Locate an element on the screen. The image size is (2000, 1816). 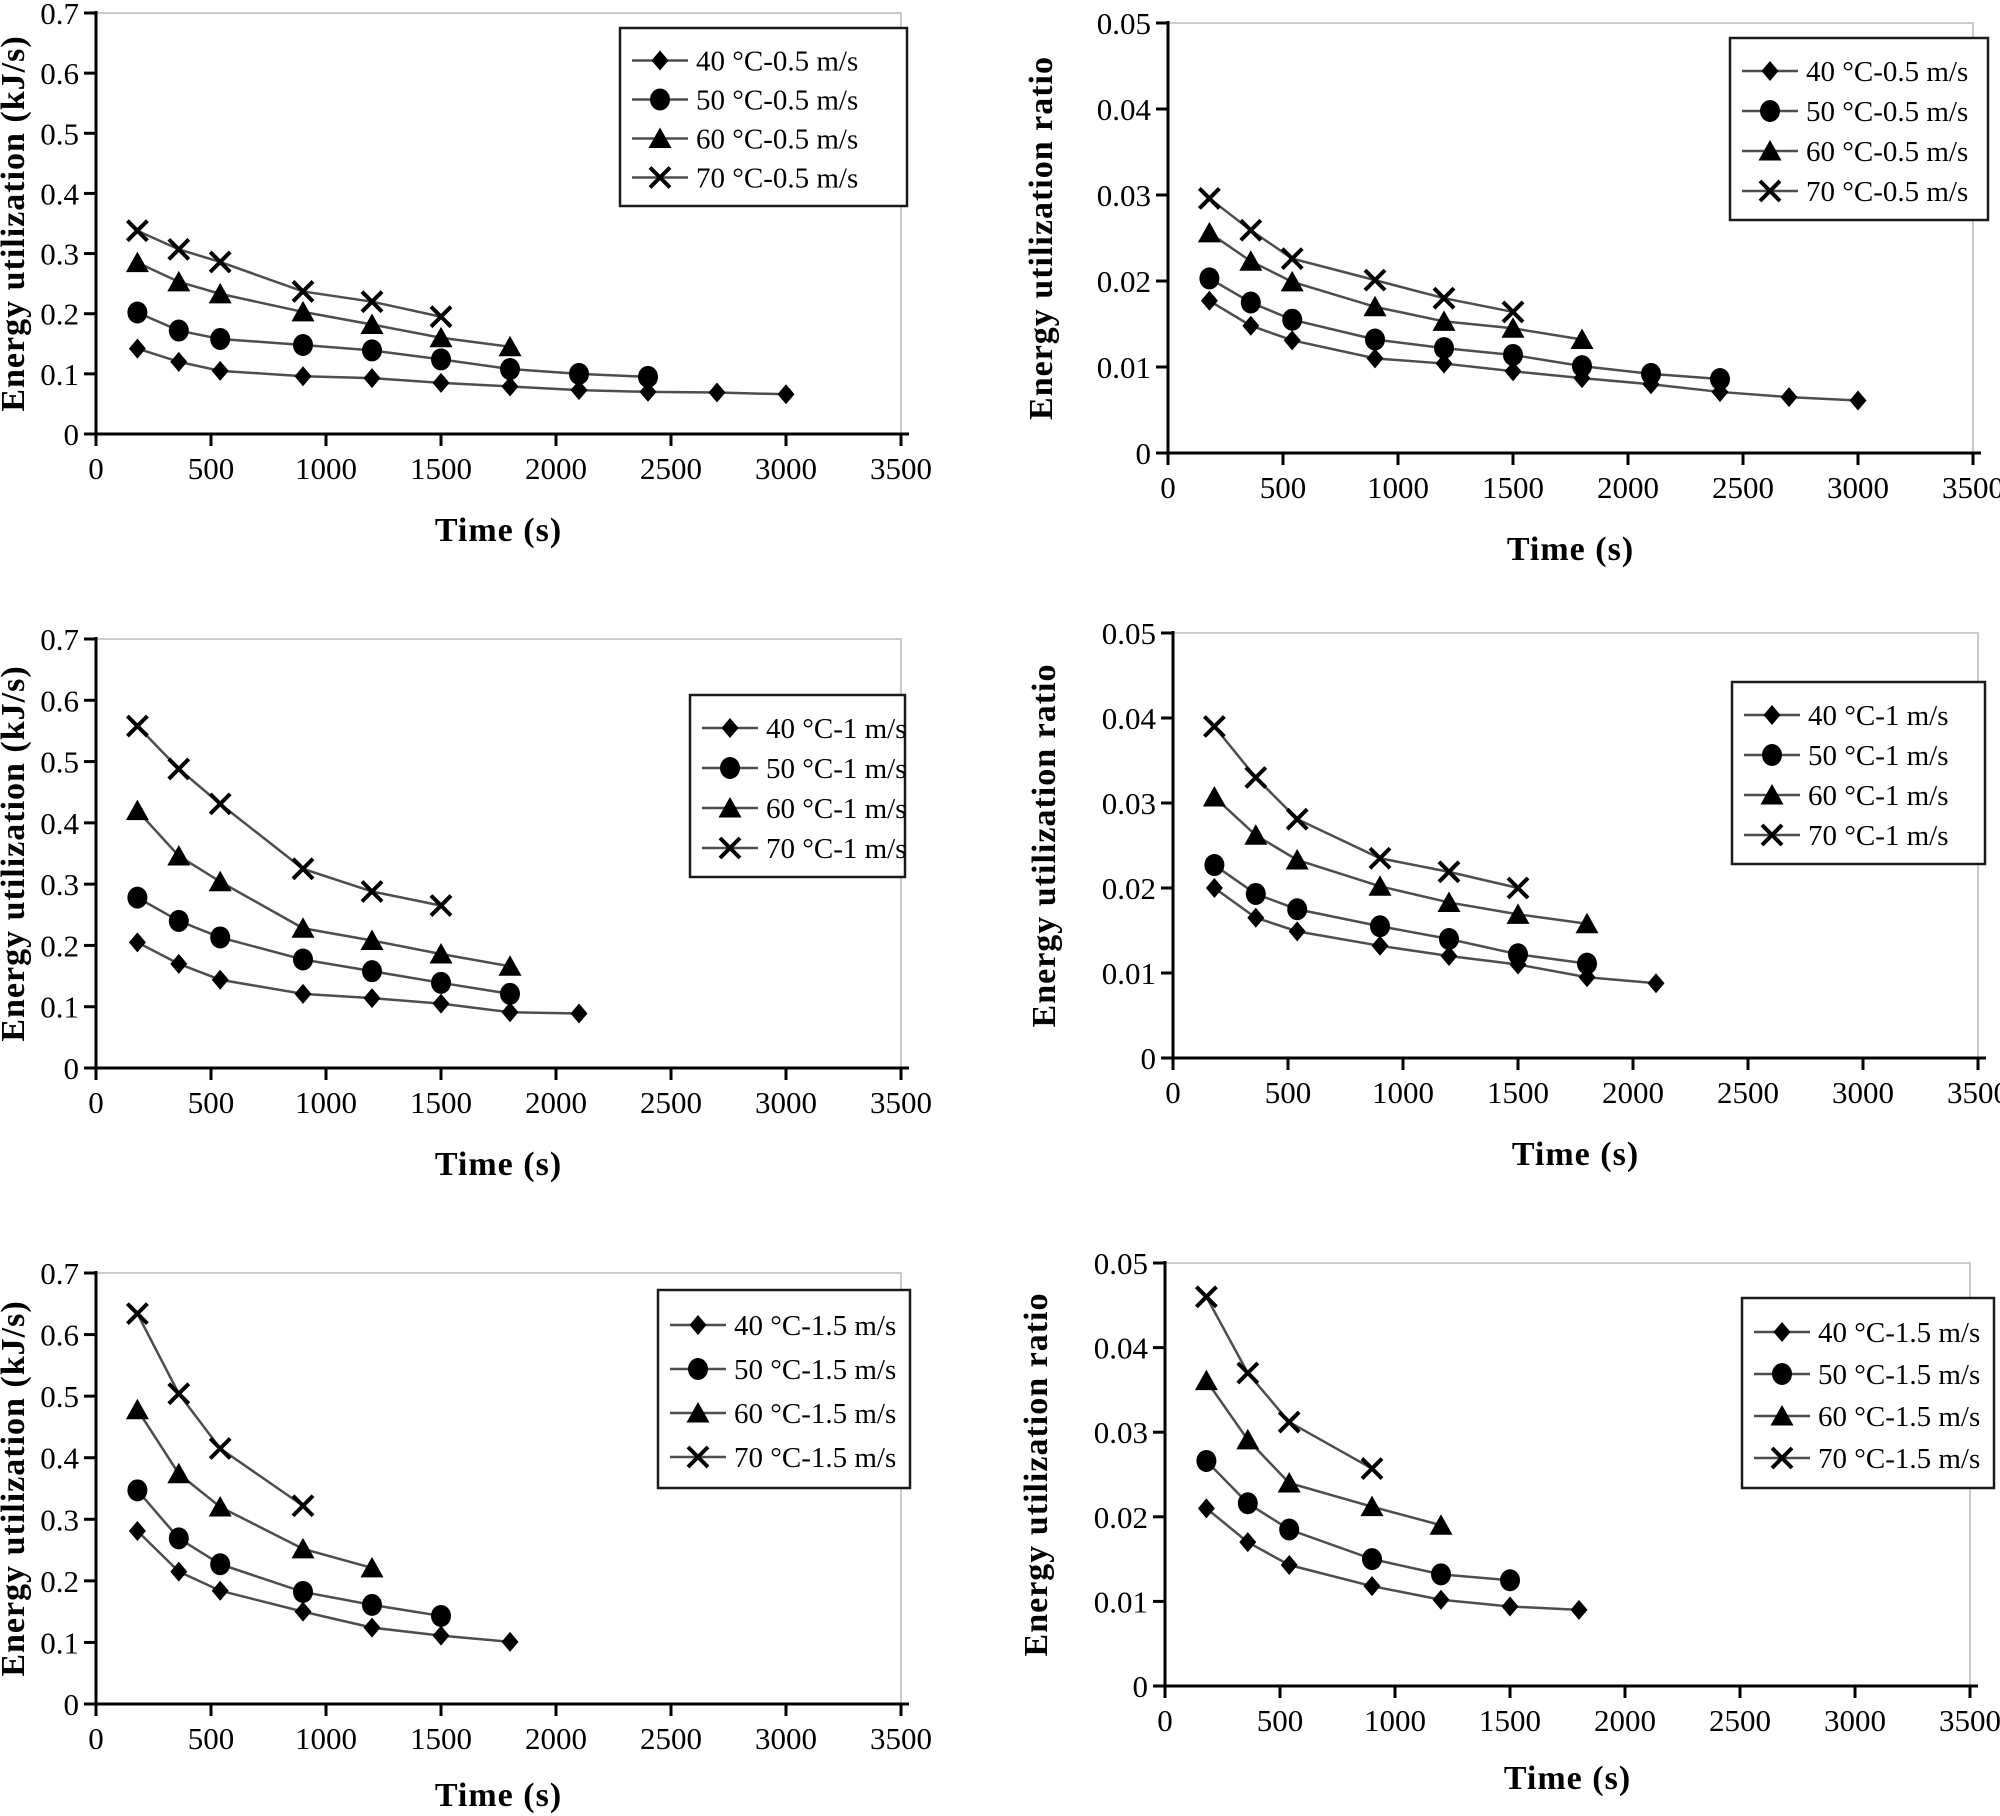
legend-item: 70 °C-1.5 m/s is located at coordinates (783, 1458).